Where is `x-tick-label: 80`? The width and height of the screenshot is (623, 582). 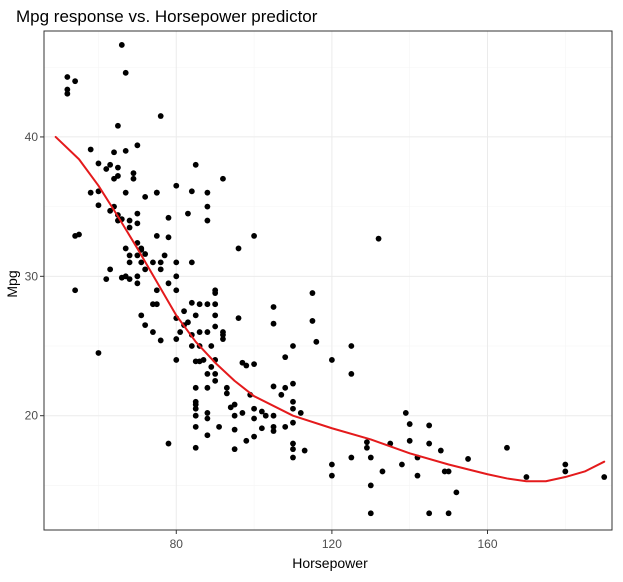 x-tick-label: 80 is located at coordinates (177, 544).